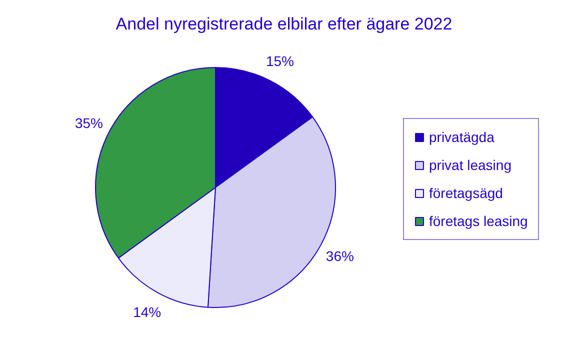  What do you see at coordinates (470, 165) in the screenshot?
I see `legend-label: privat leasing` at bounding box center [470, 165].